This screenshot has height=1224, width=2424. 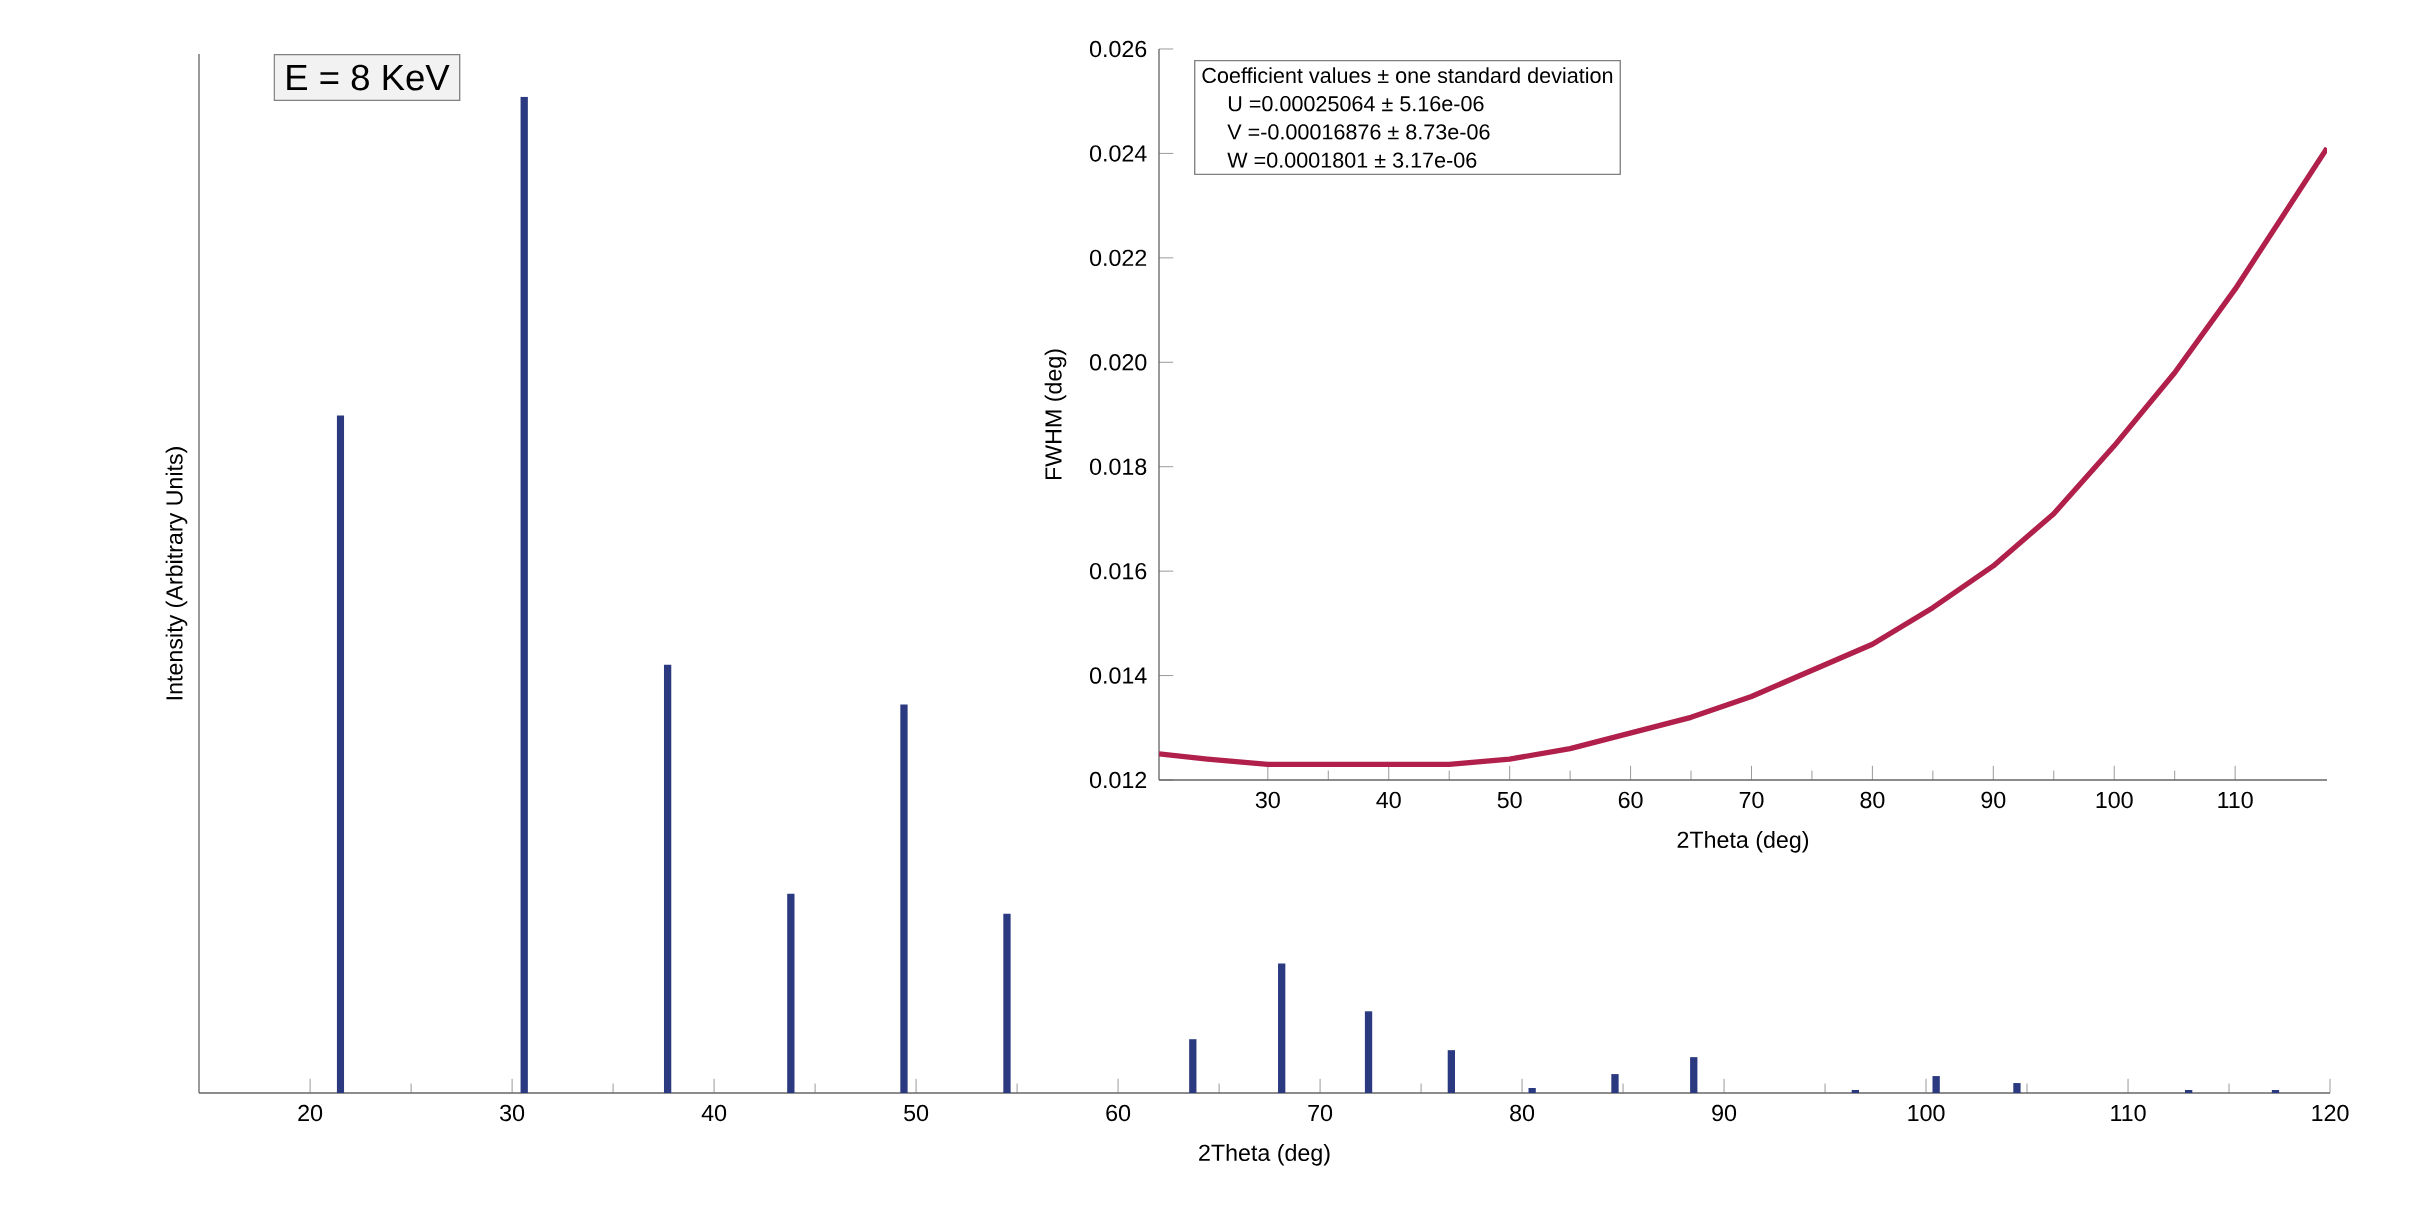 What do you see at coordinates (1358, 132) in the screenshot?
I see `annotation: V =-0.00016876 ± 8.73e-06` at bounding box center [1358, 132].